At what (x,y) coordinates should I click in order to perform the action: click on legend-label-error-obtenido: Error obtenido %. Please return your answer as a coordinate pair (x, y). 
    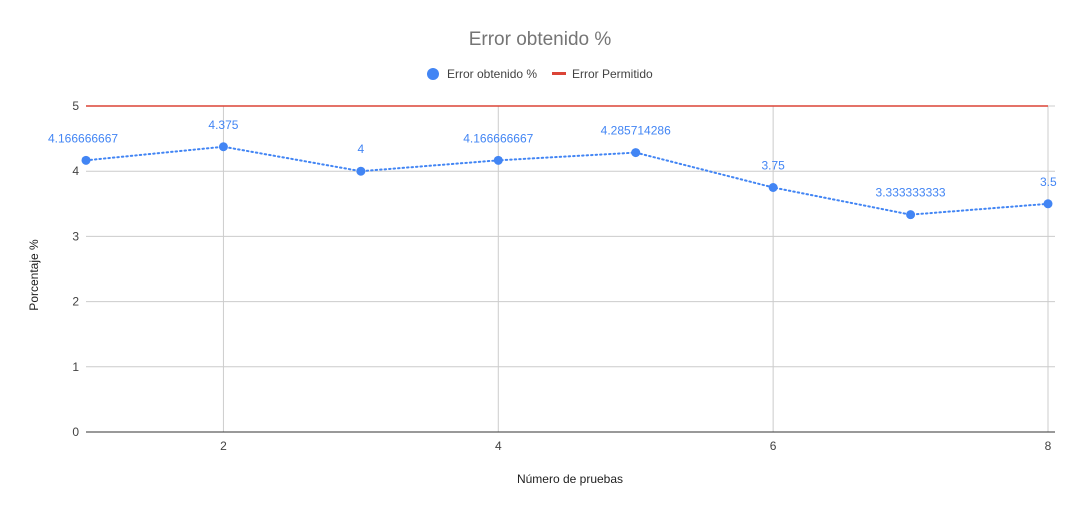
    Looking at the image, I should click on (492, 74).